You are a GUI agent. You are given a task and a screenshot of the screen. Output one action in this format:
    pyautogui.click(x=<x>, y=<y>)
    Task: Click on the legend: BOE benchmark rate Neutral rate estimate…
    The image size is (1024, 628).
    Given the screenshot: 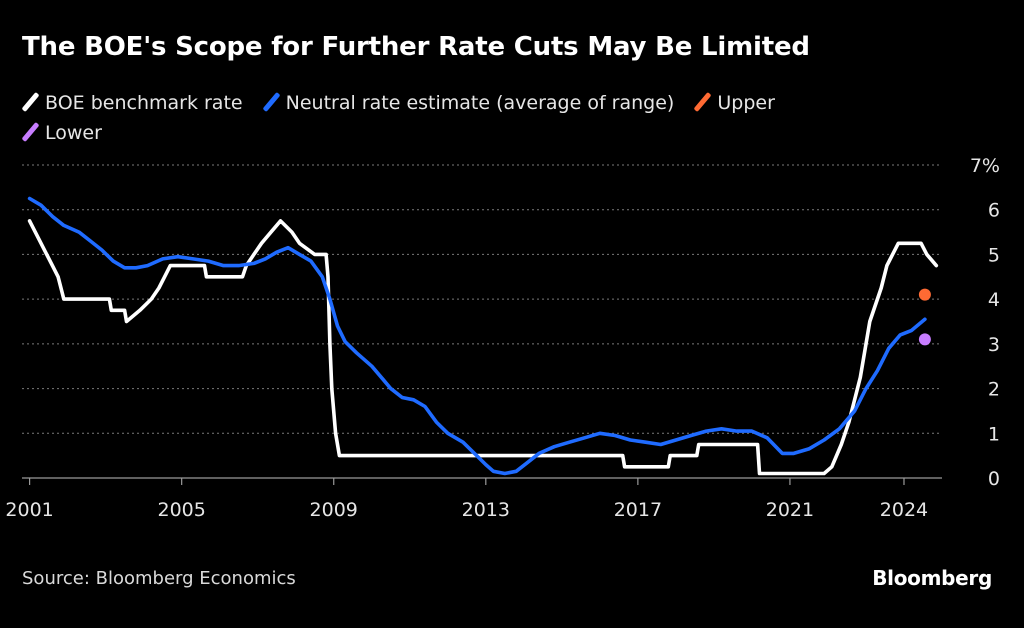 What is the action you would take?
    pyautogui.click(x=501, y=118)
    